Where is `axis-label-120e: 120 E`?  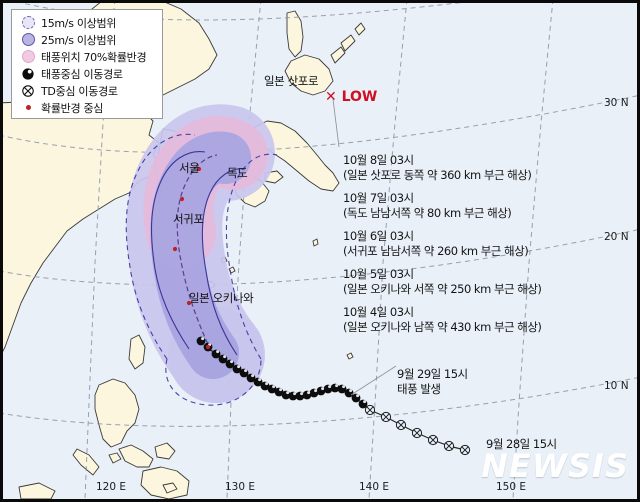
axis-label-120e: 120 E is located at coordinates (111, 487).